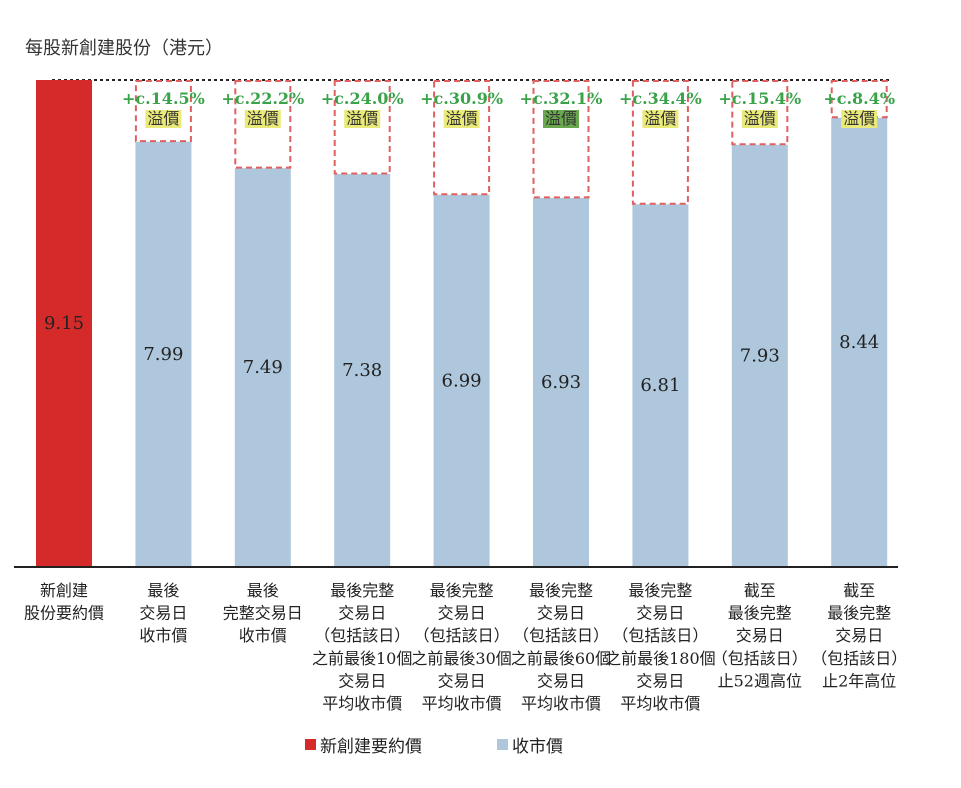  I want to click on bar-value-label: 6.99, so click(462, 380).